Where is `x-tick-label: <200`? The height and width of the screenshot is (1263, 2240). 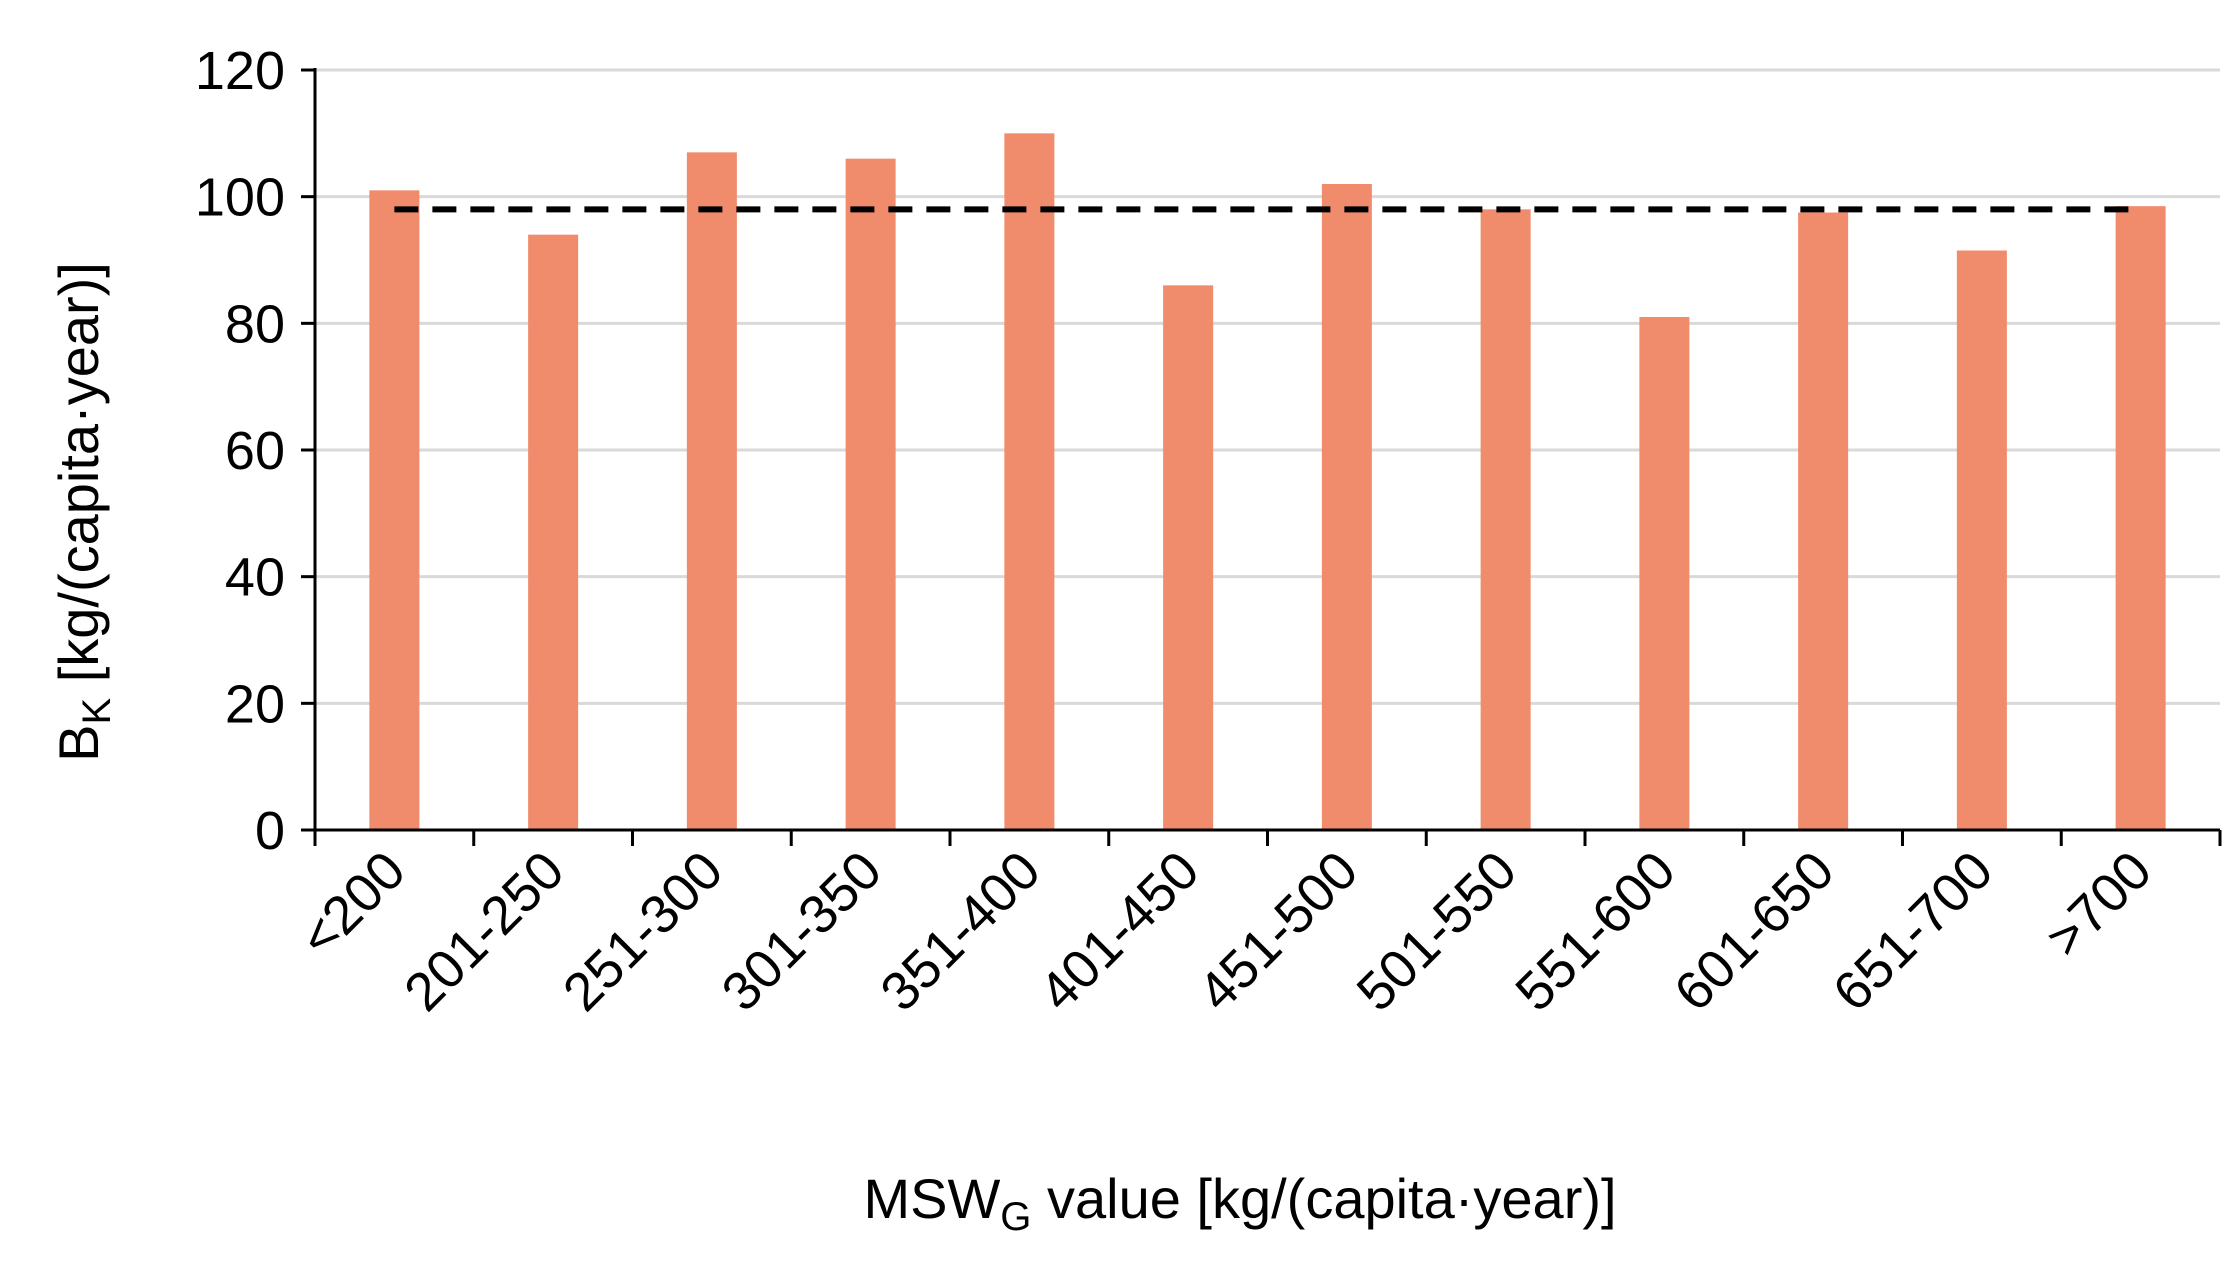
x-tick-label: <200 is located at coordinates (352, 904).